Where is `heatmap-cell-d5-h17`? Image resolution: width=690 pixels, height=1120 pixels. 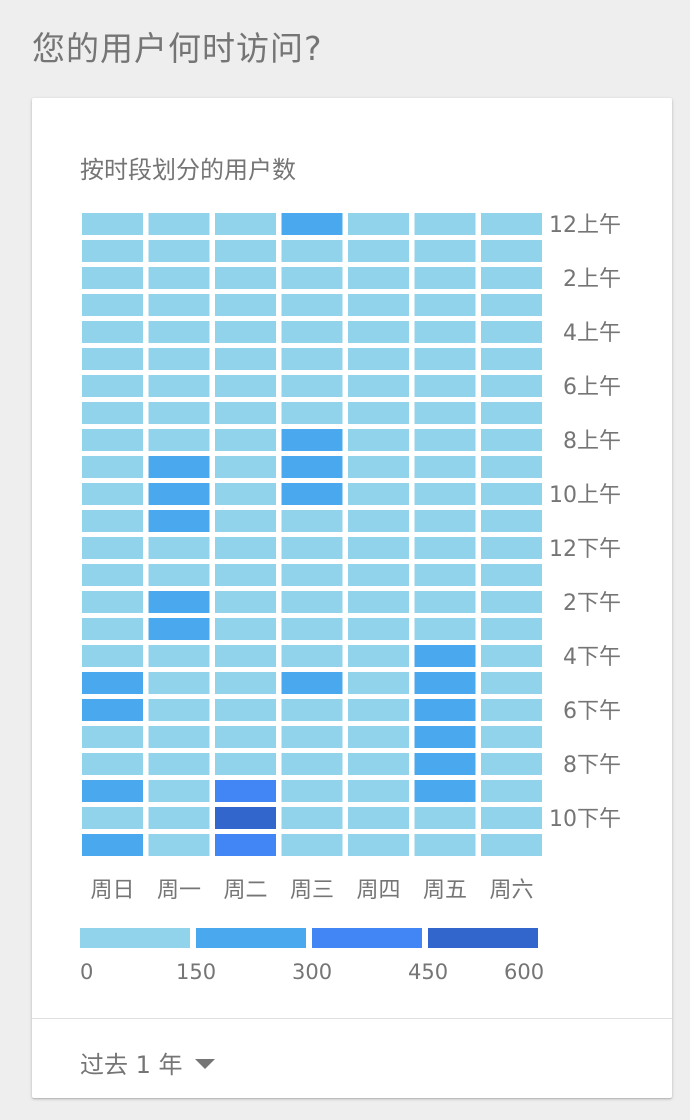 heatmap-cell-d5-h17 is located at coordinates (445, 683).